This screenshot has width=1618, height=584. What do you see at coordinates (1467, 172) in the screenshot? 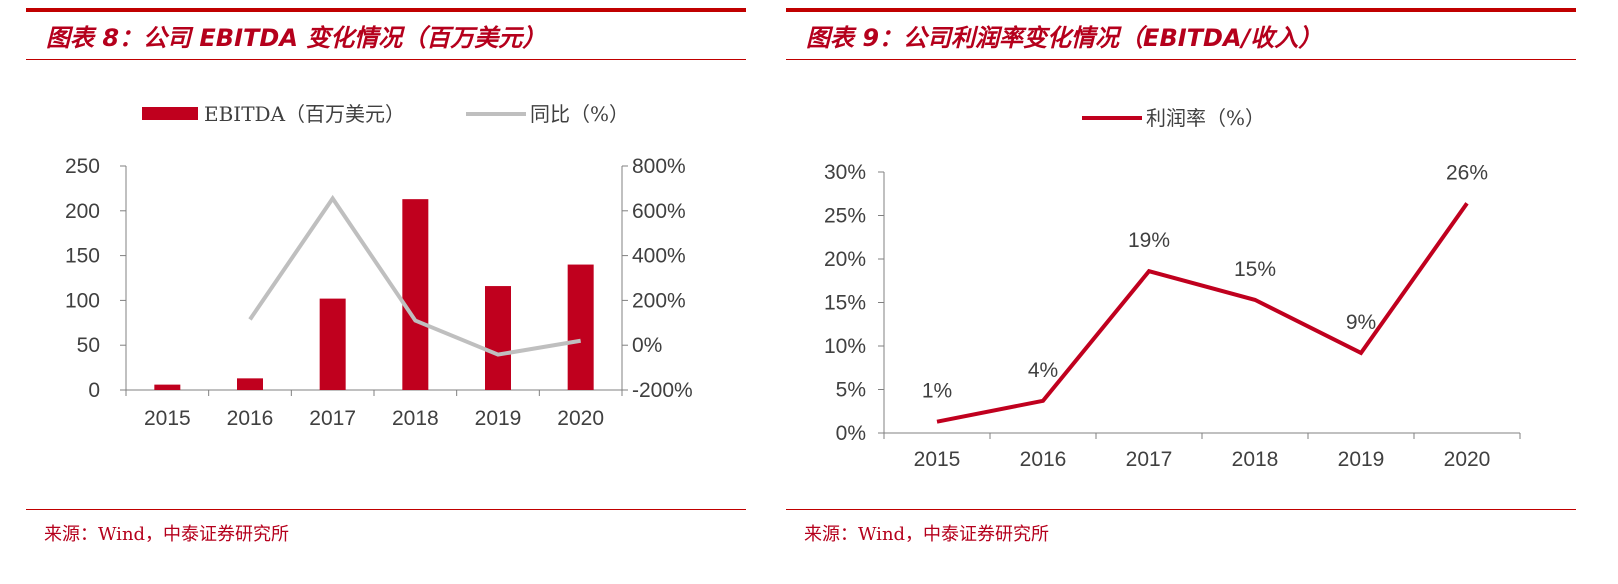
I see `data-label: 26%` at bounding box center [1467, 172].